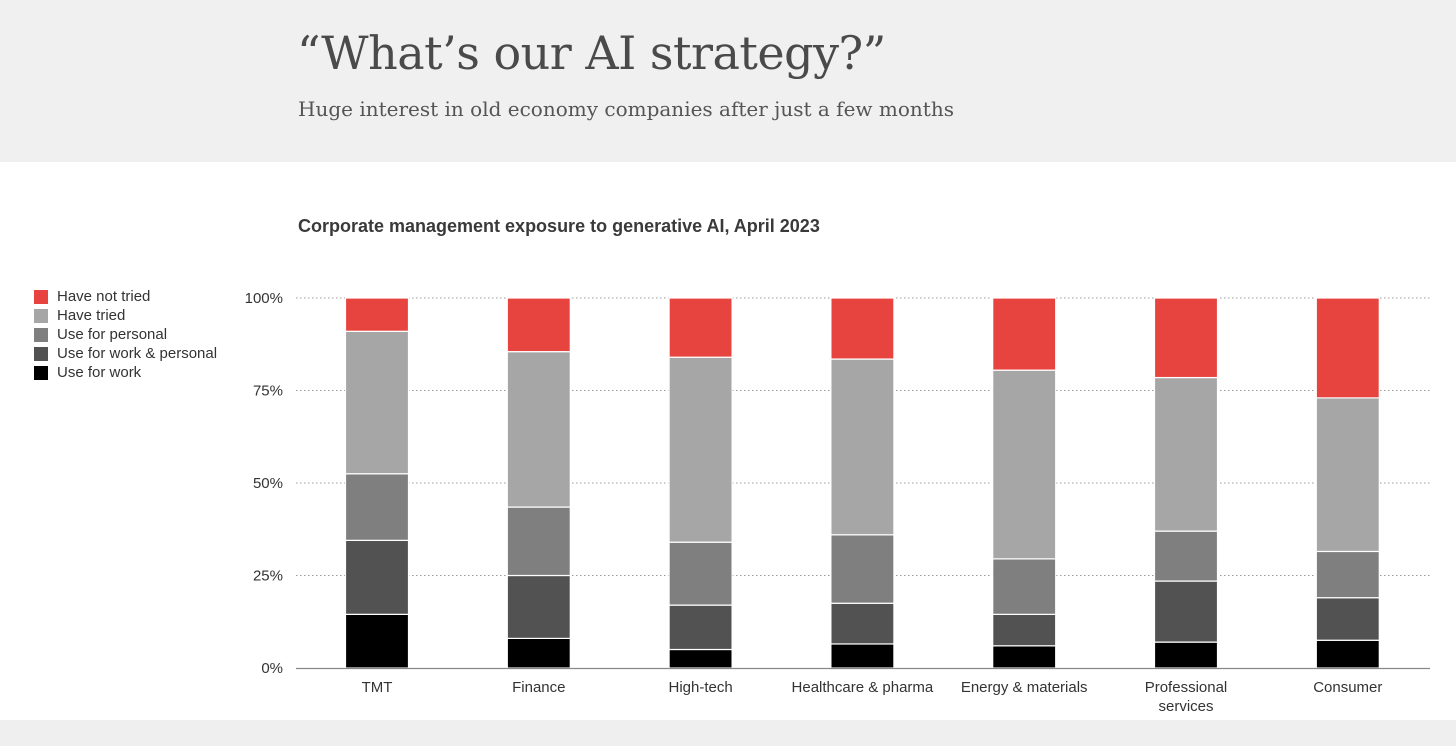 The image size is (1456, 746). I want to click on legend-item-use-for-personal: Use for personal, so click(125, 334).